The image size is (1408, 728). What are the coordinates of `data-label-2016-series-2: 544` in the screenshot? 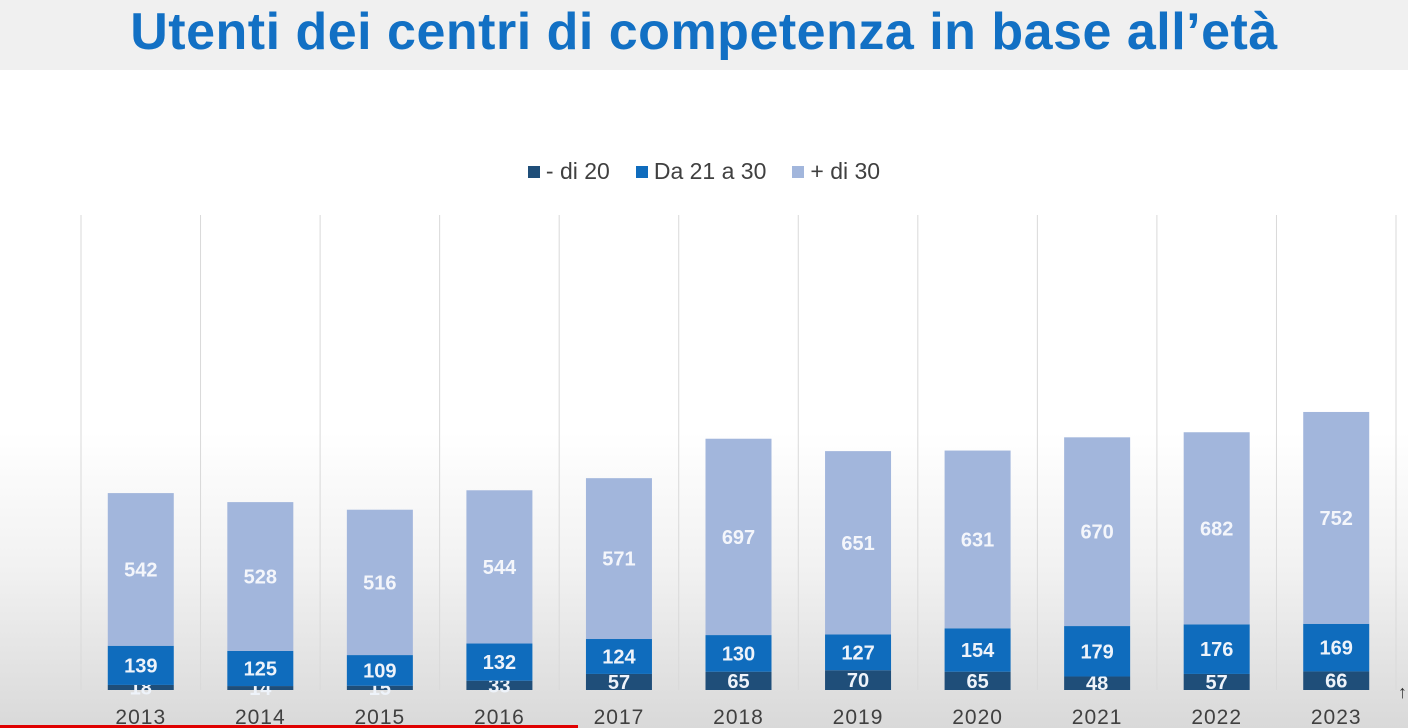 It's located at (500, 568).